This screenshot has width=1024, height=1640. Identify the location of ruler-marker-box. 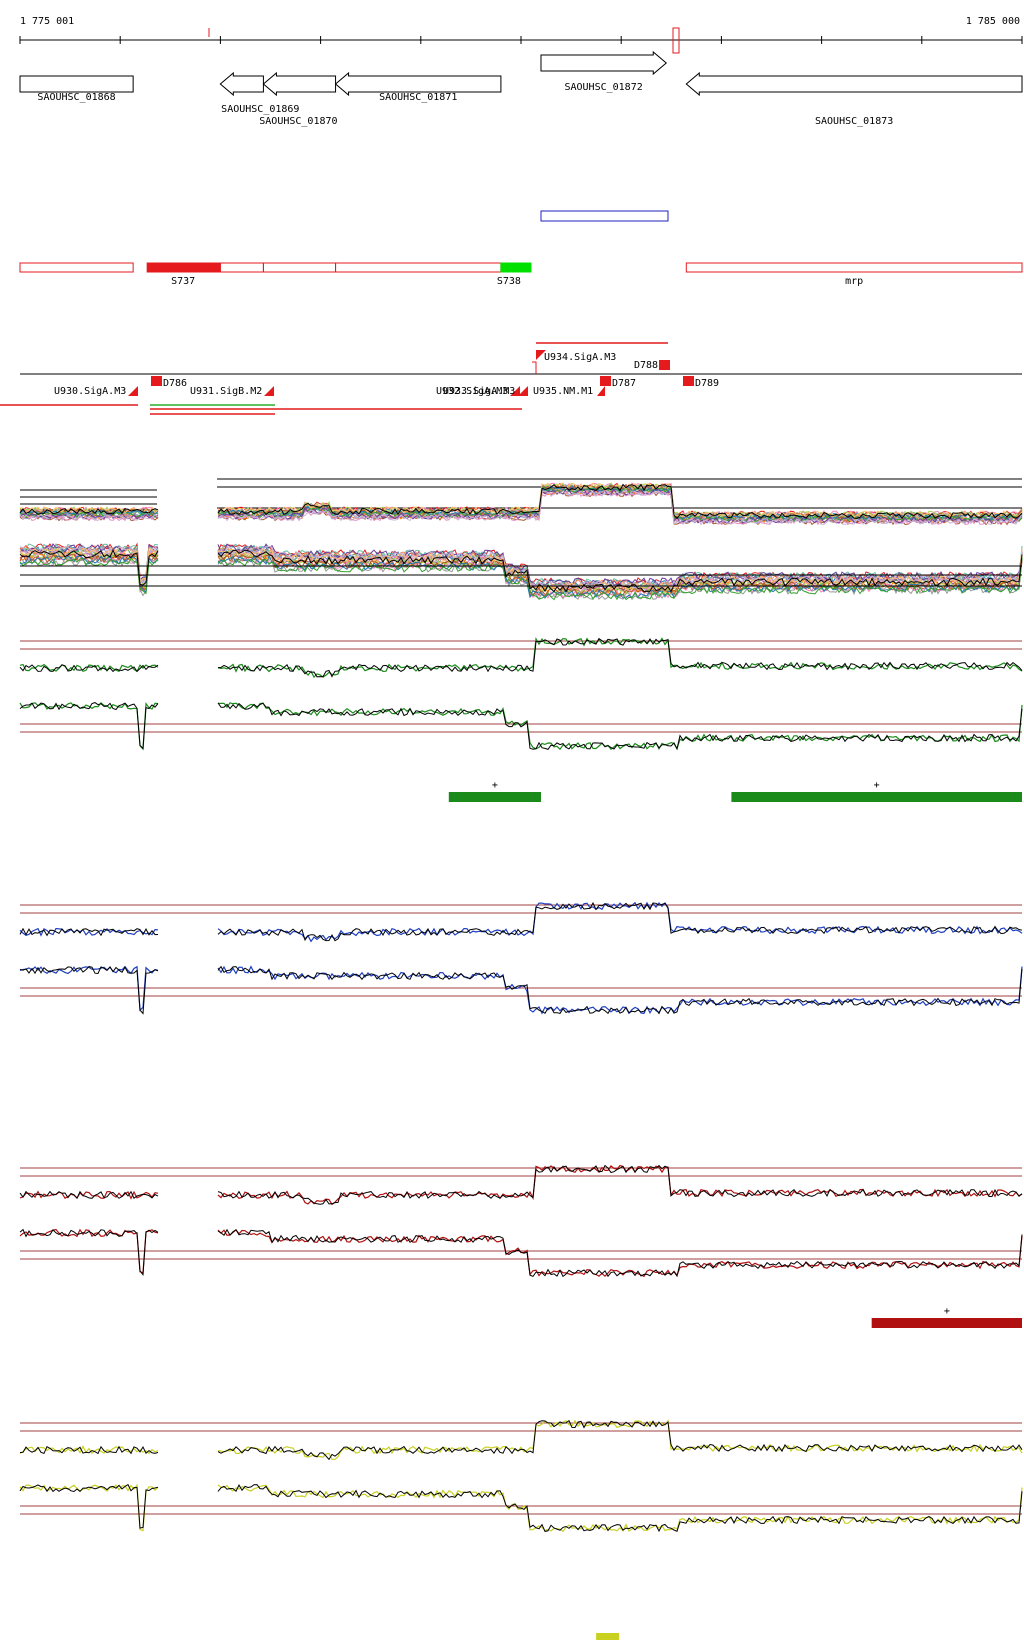
(676, 40).